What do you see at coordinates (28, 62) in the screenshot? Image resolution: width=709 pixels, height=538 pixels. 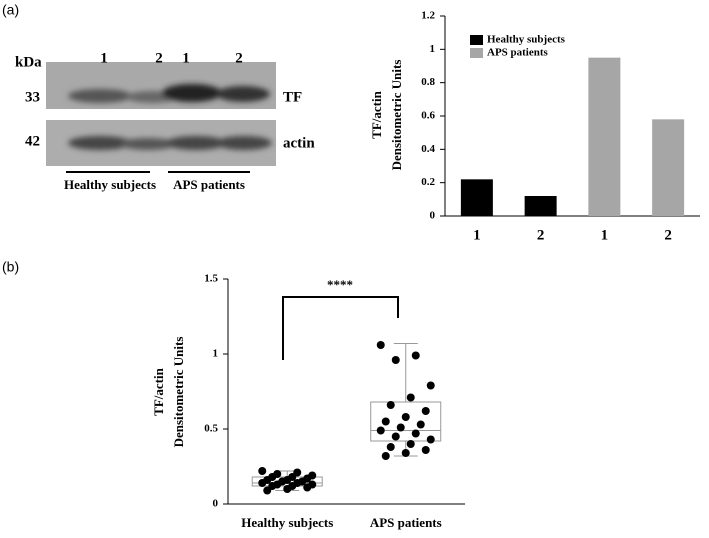 I see `unit-label: kDa` at bounding box center [28, 62].